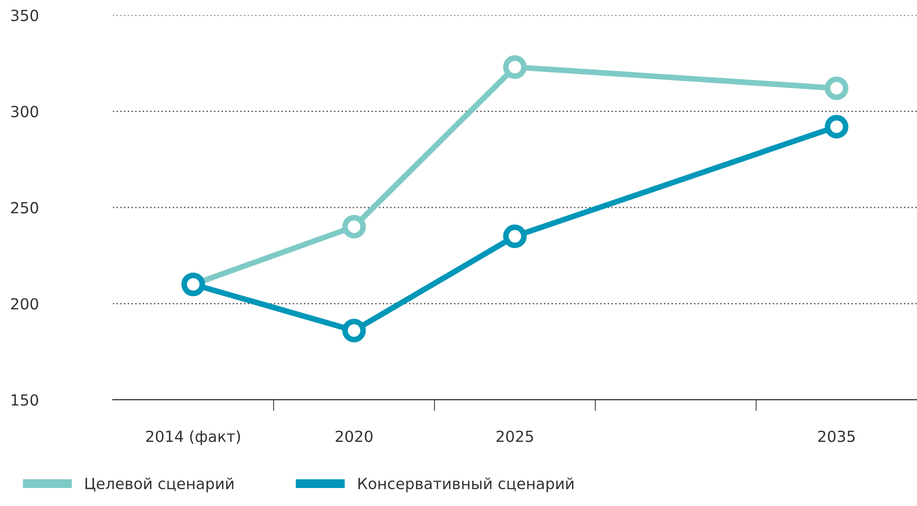 The image size is (917, 506). Describe the element at coordinates (466, 485) in the screenshot. I see `legend-label: Консервативный сценарий` at that location.